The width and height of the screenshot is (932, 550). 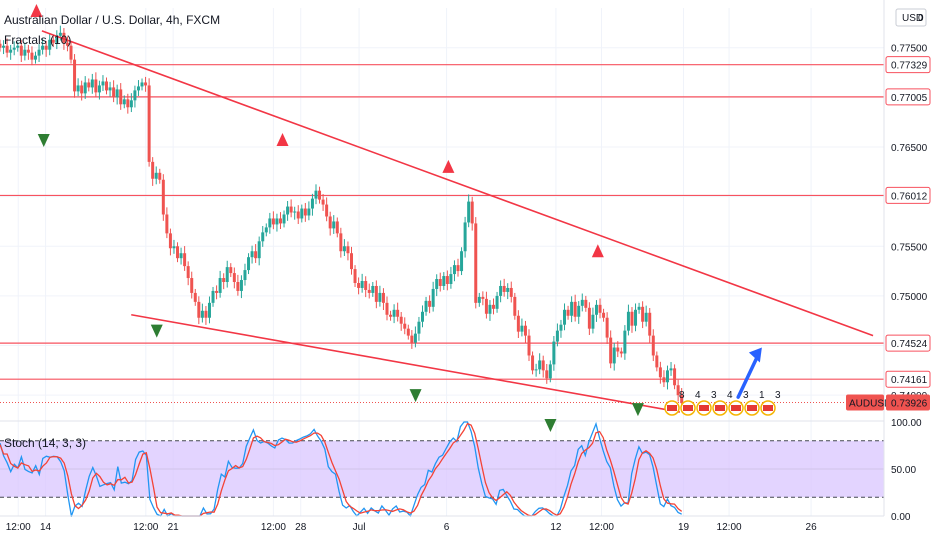 What do you see at coordinates (447, 527) in the screenshot?
I see `time-tick-label: 6` at bounding box center [447, 527].